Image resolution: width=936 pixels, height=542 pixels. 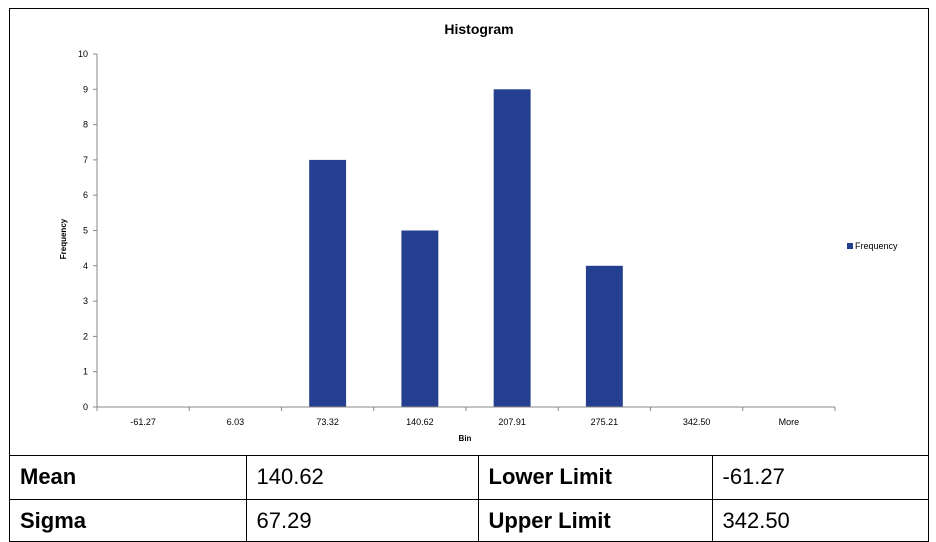 I want to click on y-tick-label: 10, so click(x=83, y=54).